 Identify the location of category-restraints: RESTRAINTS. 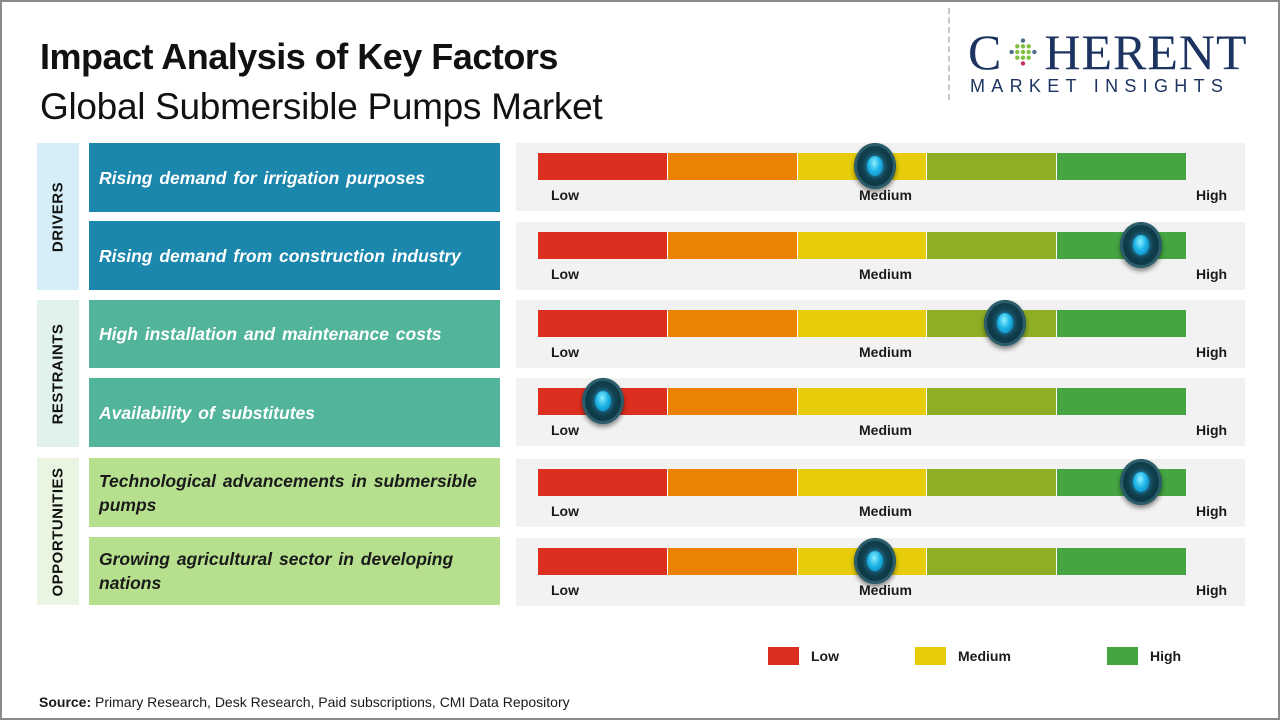
(58, 373).